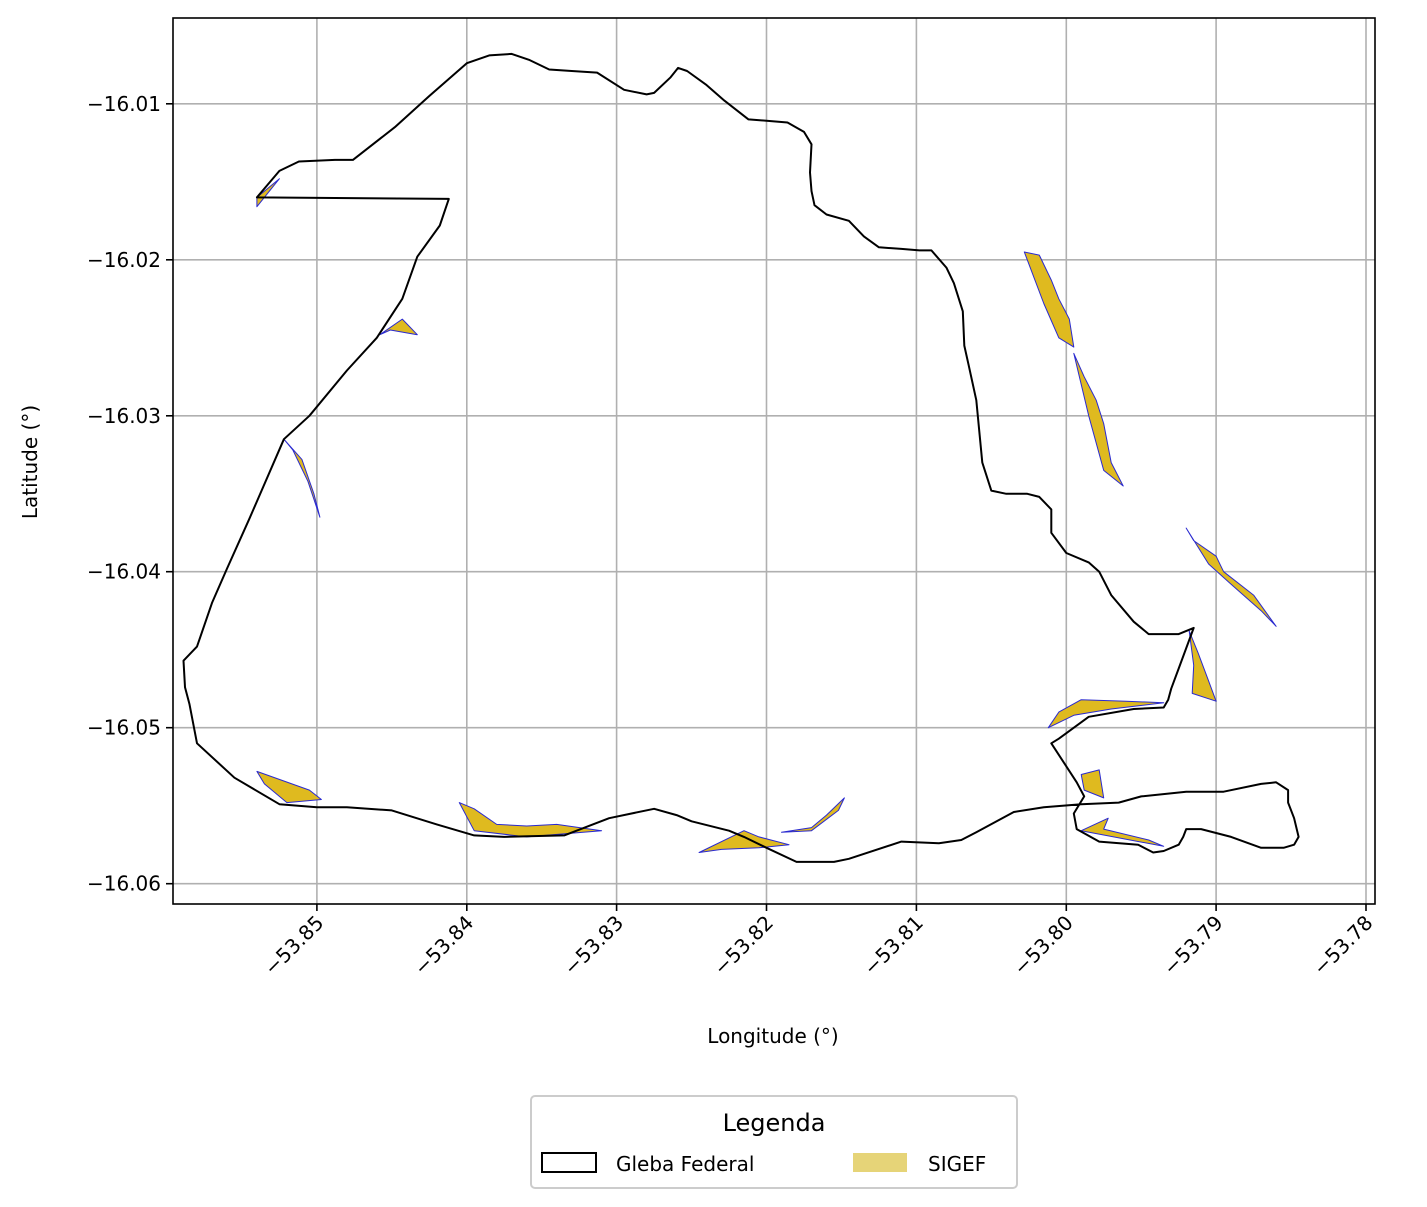 Image resolution: width=1427 pixels, height=1207 pixels. I want to click on legend-label-sigef: SIGEF, so click(957, 1164).